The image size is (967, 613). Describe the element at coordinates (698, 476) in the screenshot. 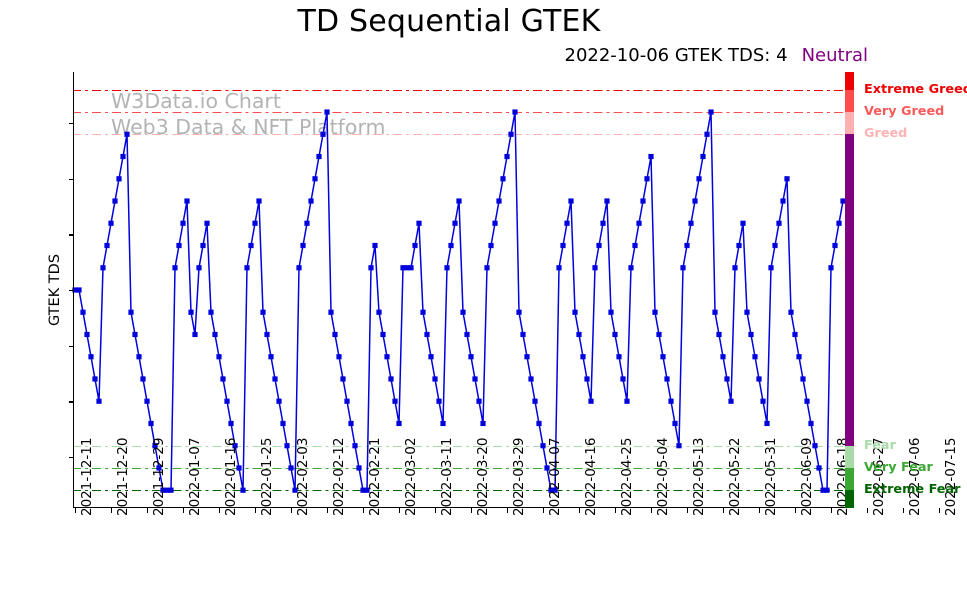

I see `x-tick-label: 2022-05-13` at that location.